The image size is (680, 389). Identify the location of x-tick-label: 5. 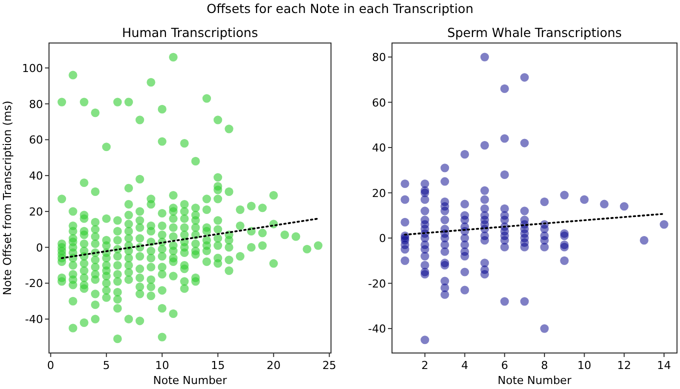
(106, 365).